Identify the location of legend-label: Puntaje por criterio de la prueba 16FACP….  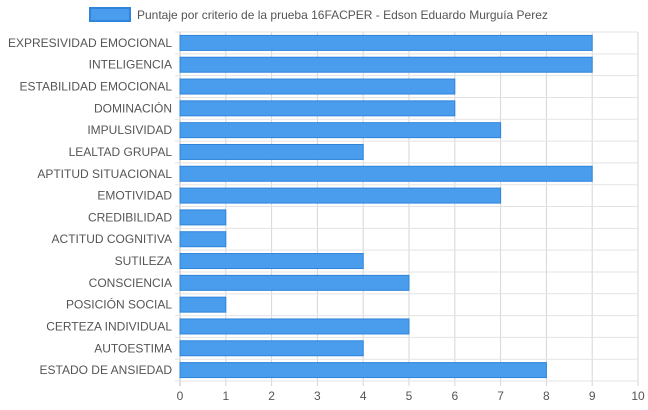
(342, 15).